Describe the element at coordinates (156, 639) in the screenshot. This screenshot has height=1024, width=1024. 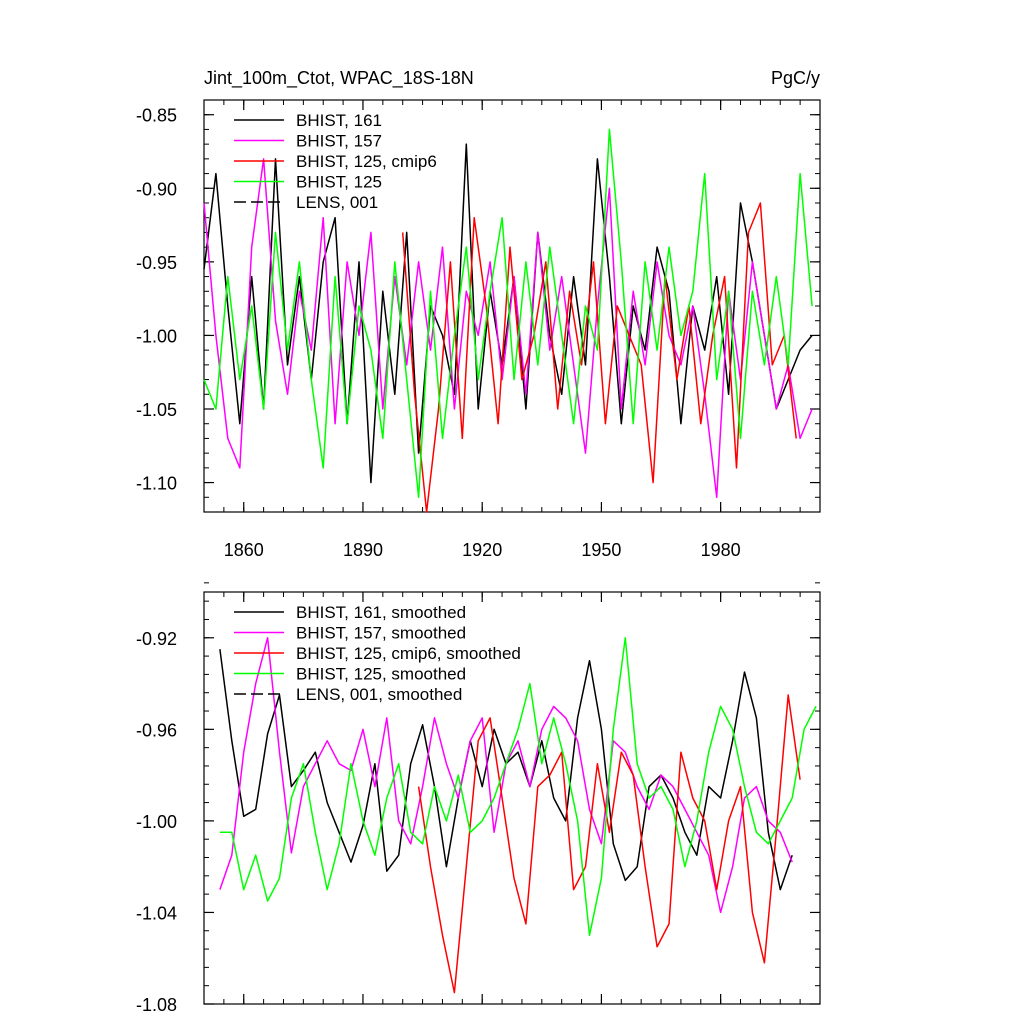
I see `y-tick-label: -0.92` at that location.